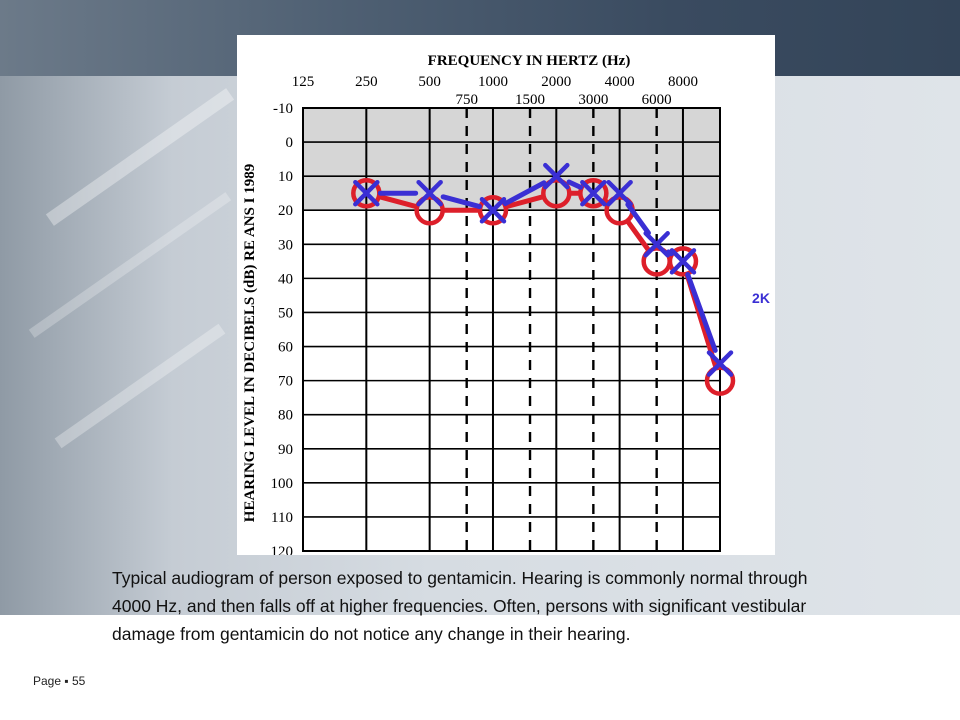  I want to click on x-major-tick-label: 1000, so click(493, 82).